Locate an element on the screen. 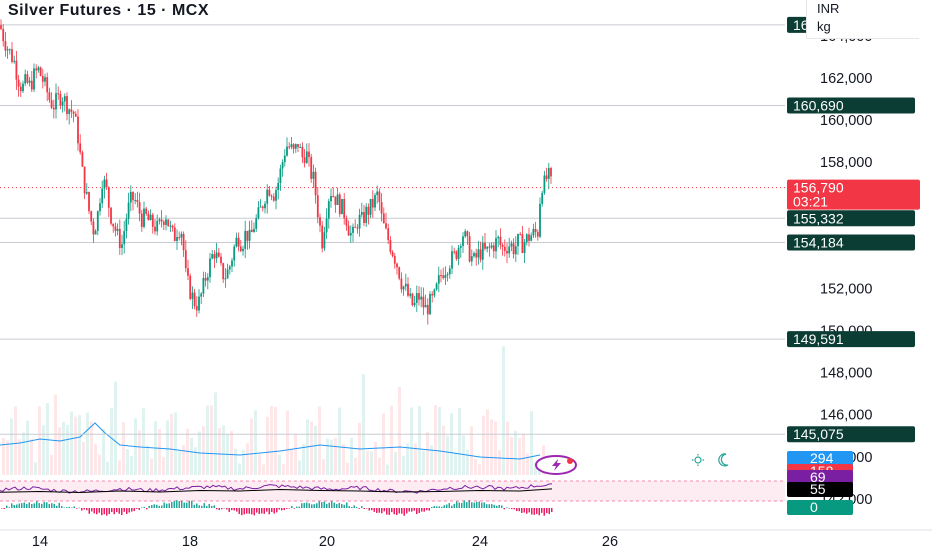  sun-moon-icon is located at coordinates (710, 460).